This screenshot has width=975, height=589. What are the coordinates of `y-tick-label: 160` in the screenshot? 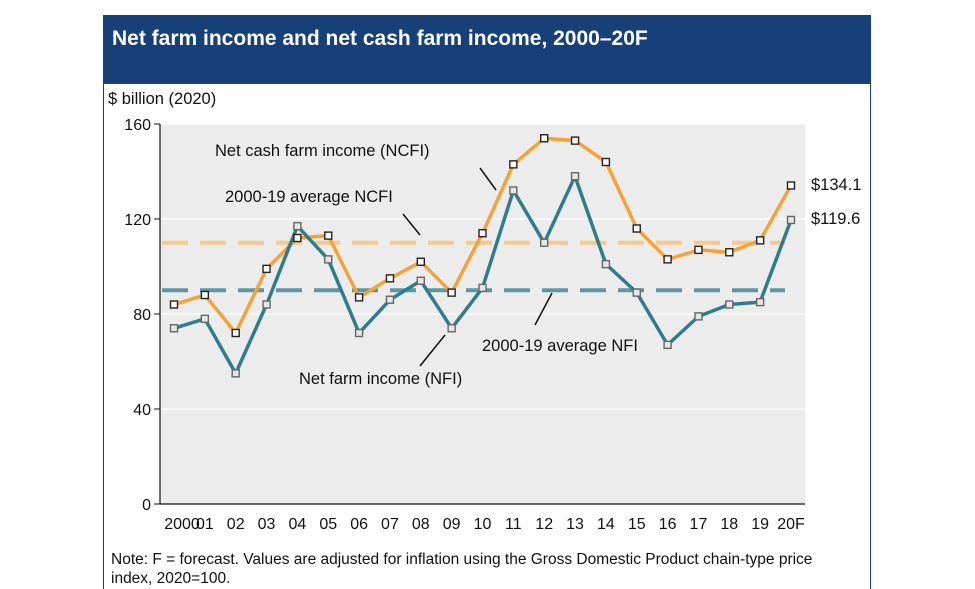 It's located at (137, 125).